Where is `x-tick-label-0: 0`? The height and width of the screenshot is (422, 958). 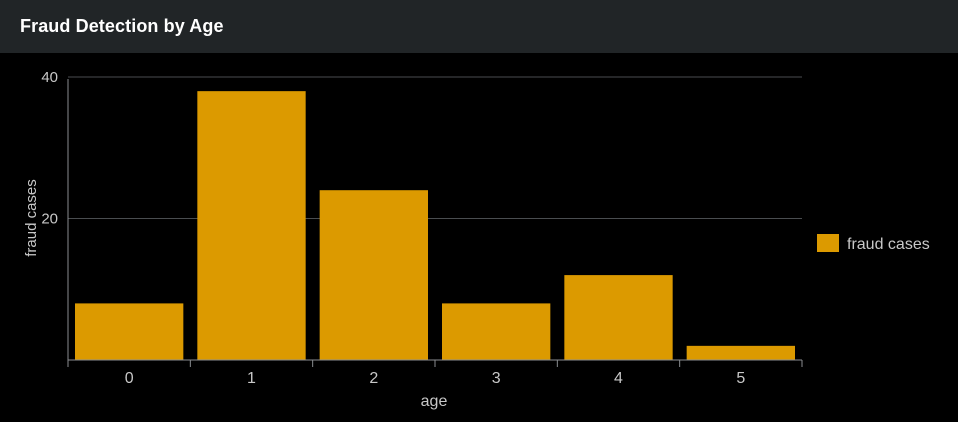
x-tick-label-0: 0 is located at coordinates (129, 378).